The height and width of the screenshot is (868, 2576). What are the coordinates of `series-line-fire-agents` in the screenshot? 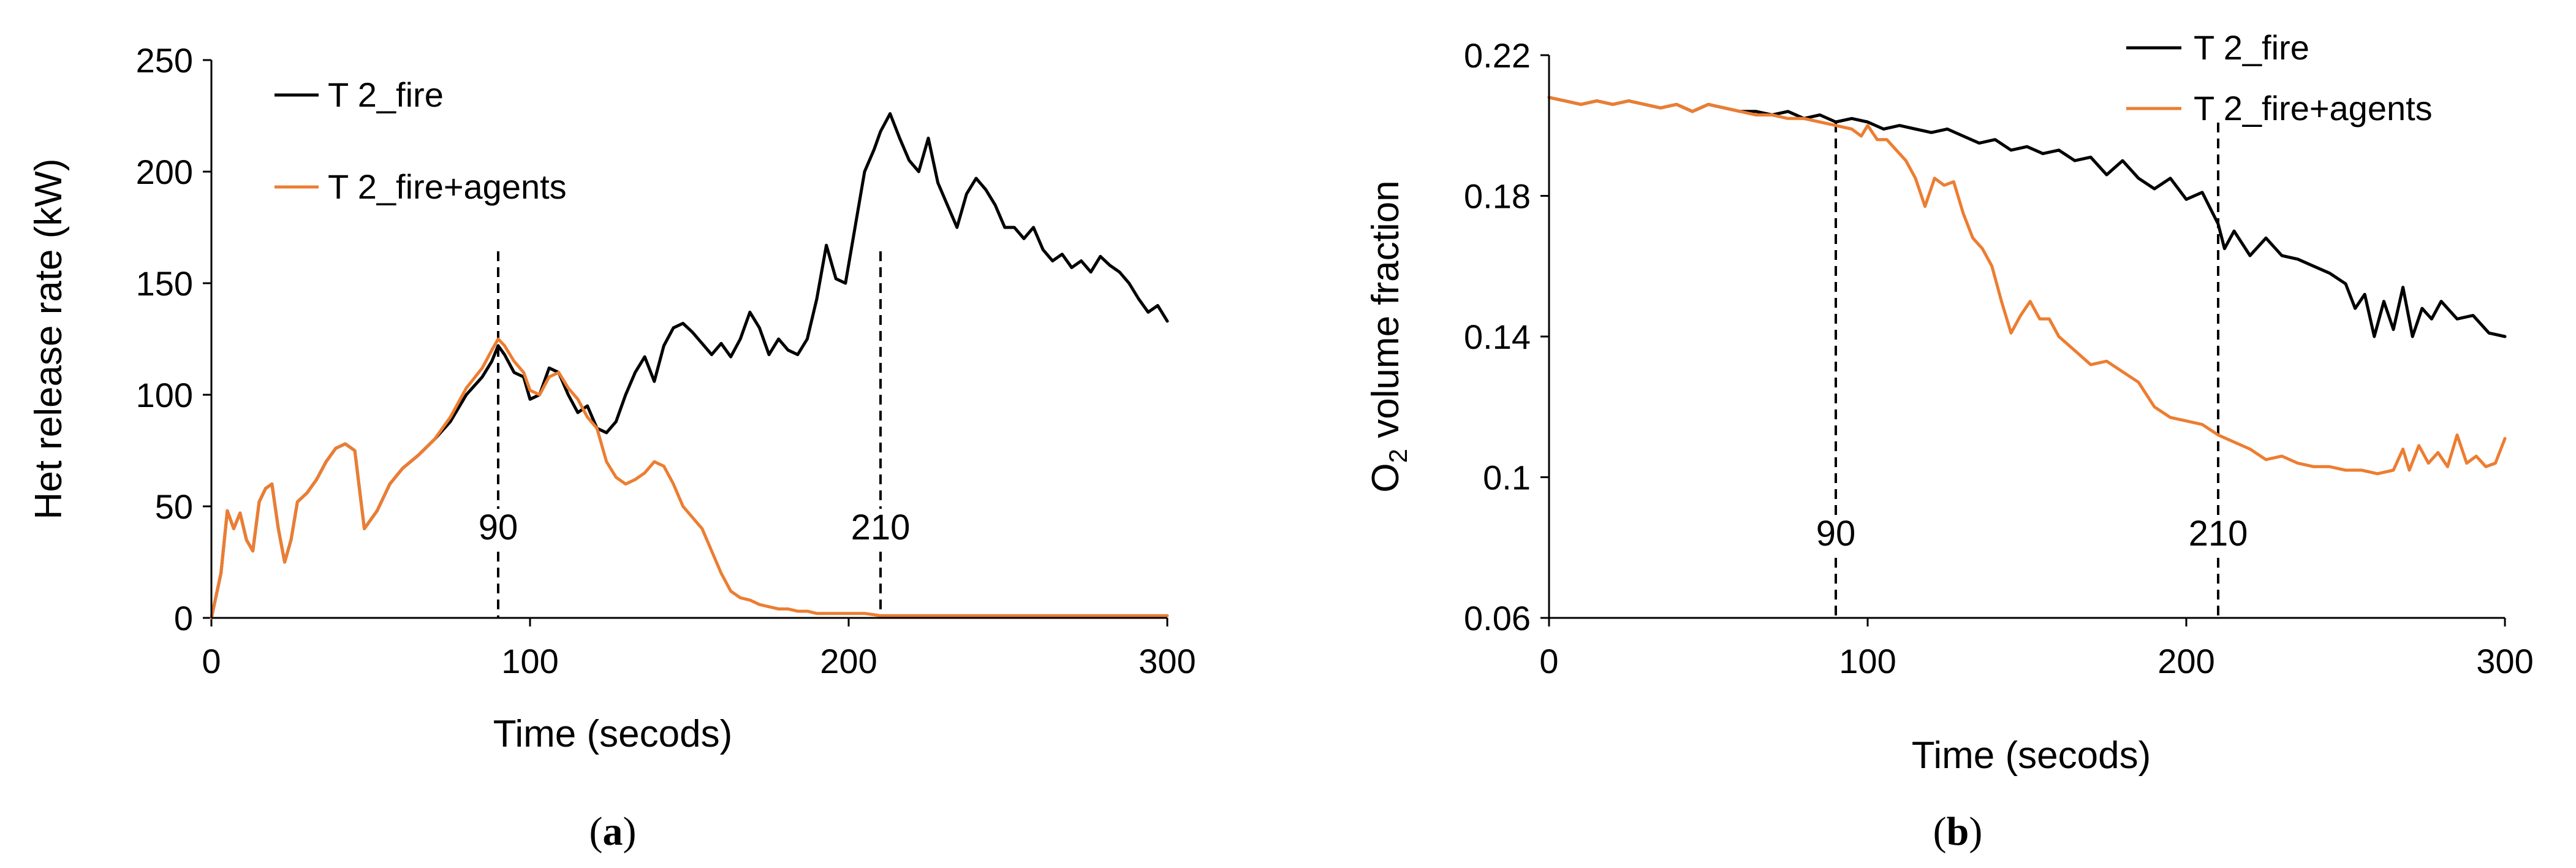 It's located at (689, 478).